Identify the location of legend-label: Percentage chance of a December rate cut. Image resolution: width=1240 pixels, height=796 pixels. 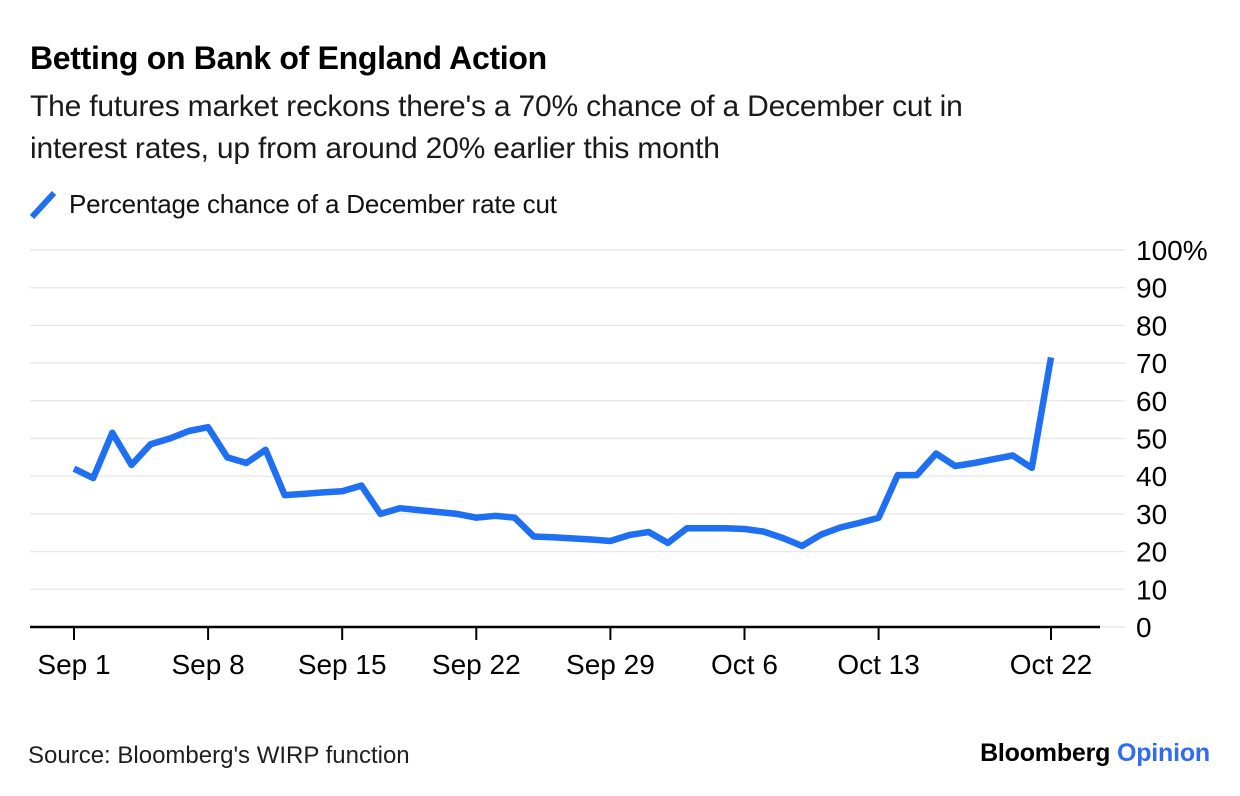
(313, 204).